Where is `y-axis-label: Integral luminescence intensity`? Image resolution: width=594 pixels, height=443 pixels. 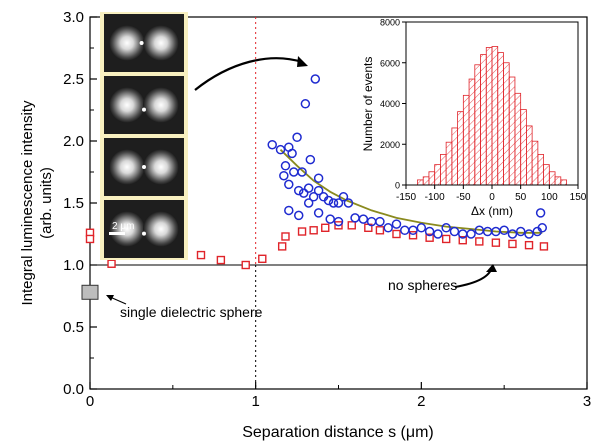 y-axis-label: Integral luminescence intensity is located at coordinates (27, 203).